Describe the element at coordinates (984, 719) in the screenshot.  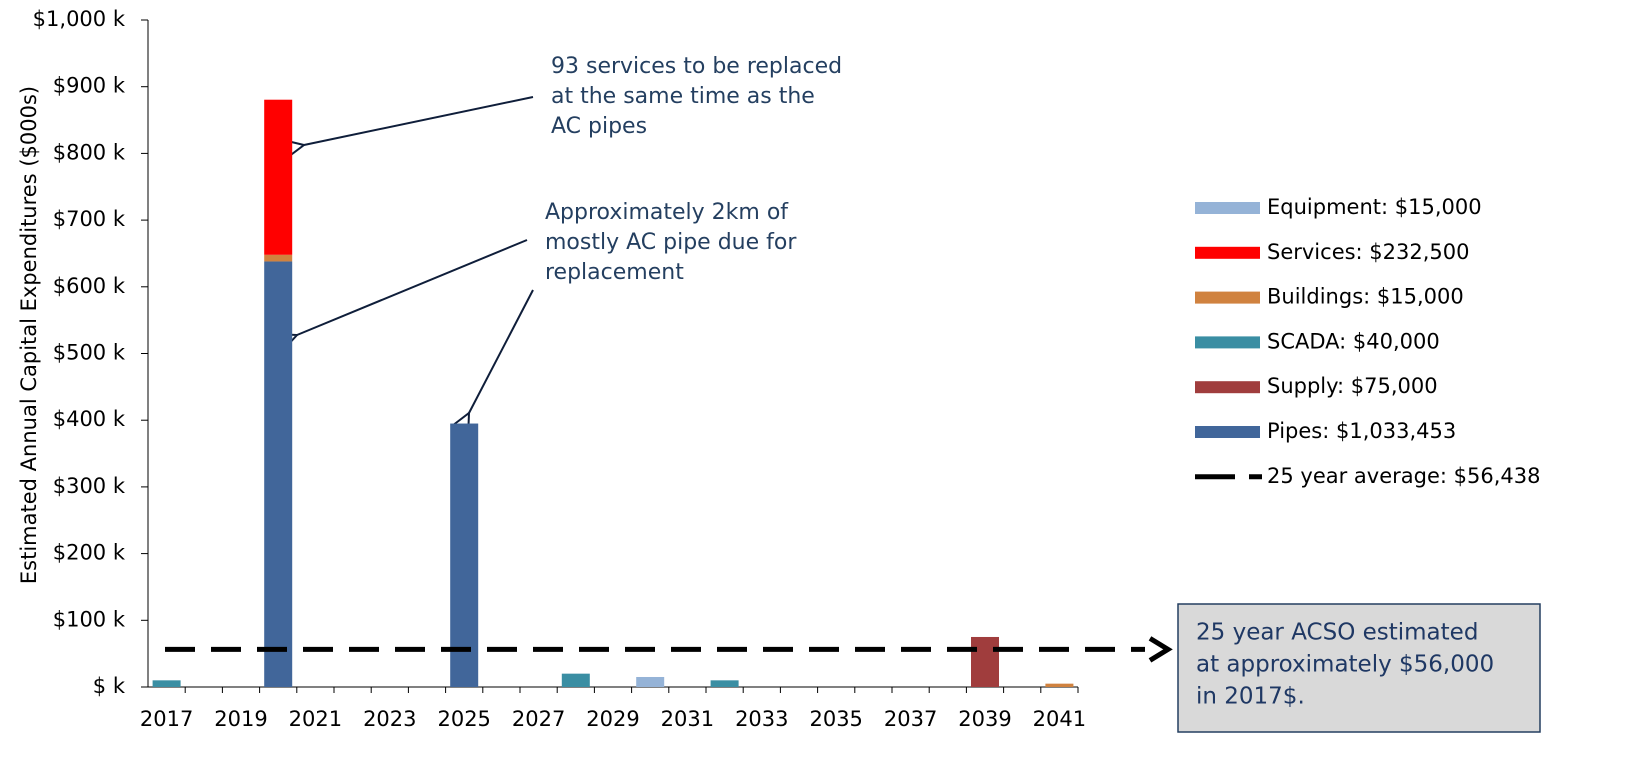
I see `x-tick-label: 2039` at that location.